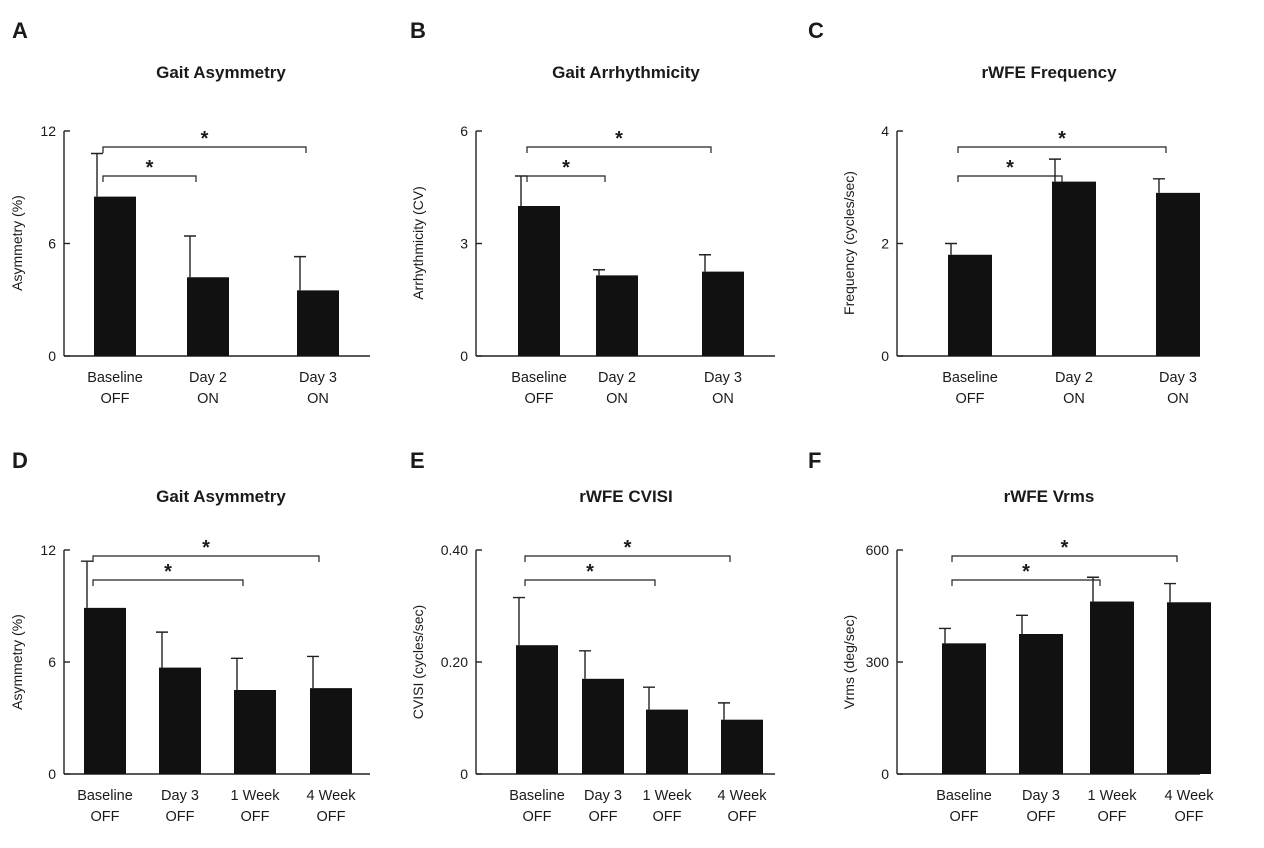 Image resolution: width=1264 pixels, height=848 pixels. I want to click on panel-letter: D, so click(20, 460).